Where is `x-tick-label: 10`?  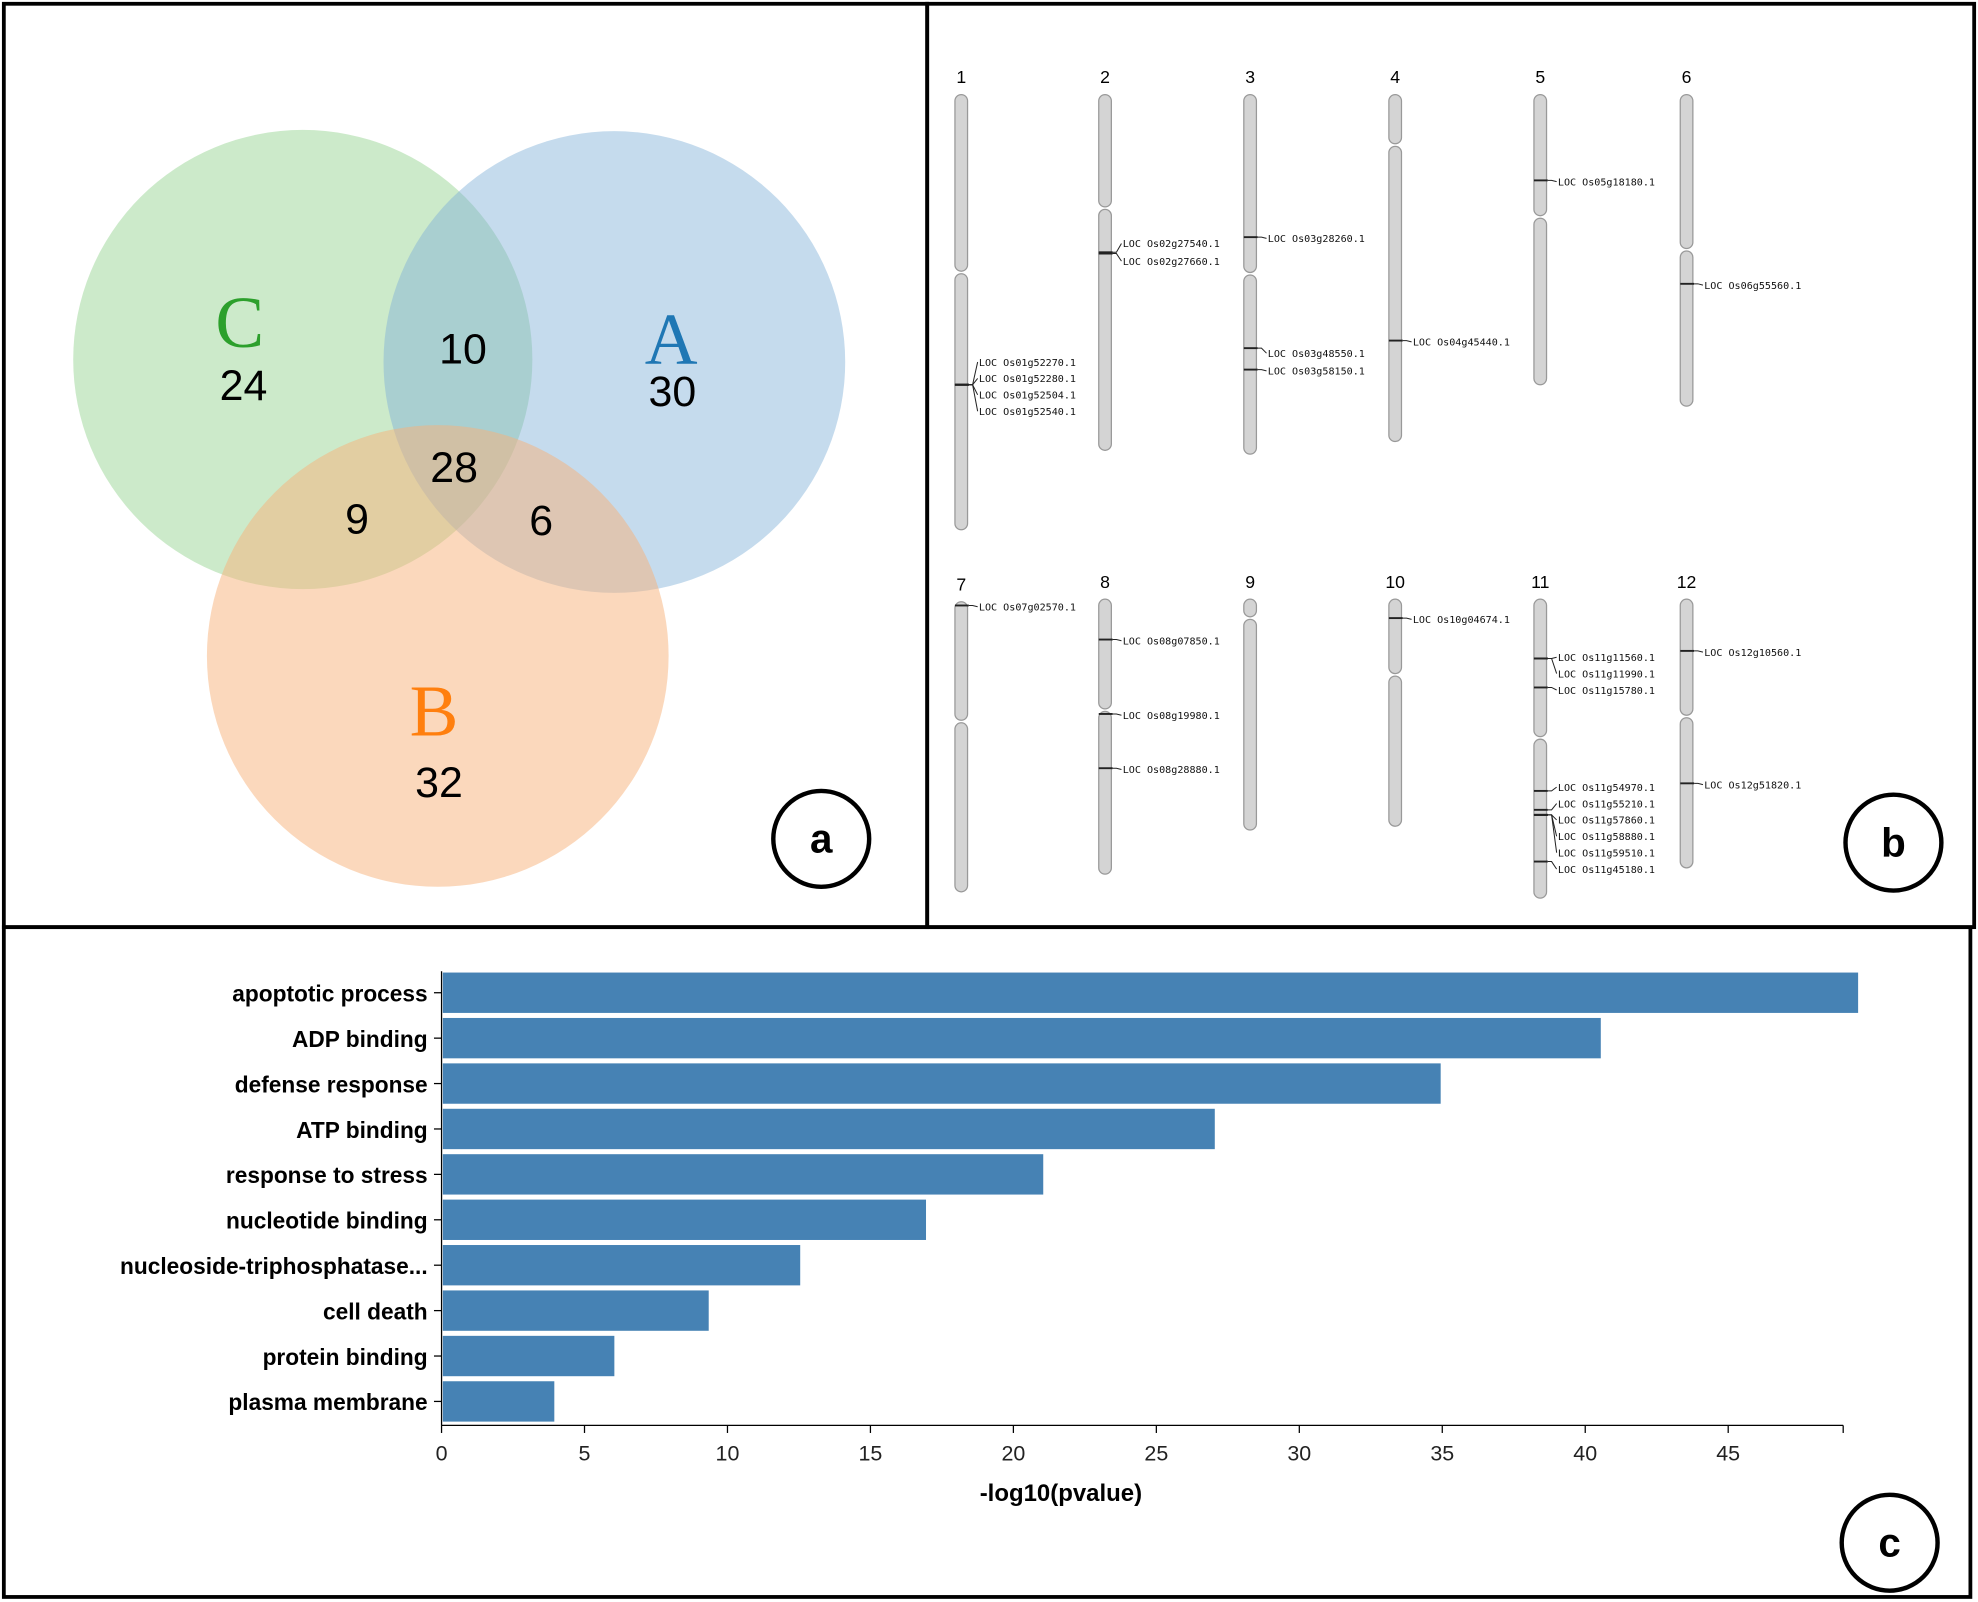
x-tick-label: 10 is located at coordinates (728, 1454).